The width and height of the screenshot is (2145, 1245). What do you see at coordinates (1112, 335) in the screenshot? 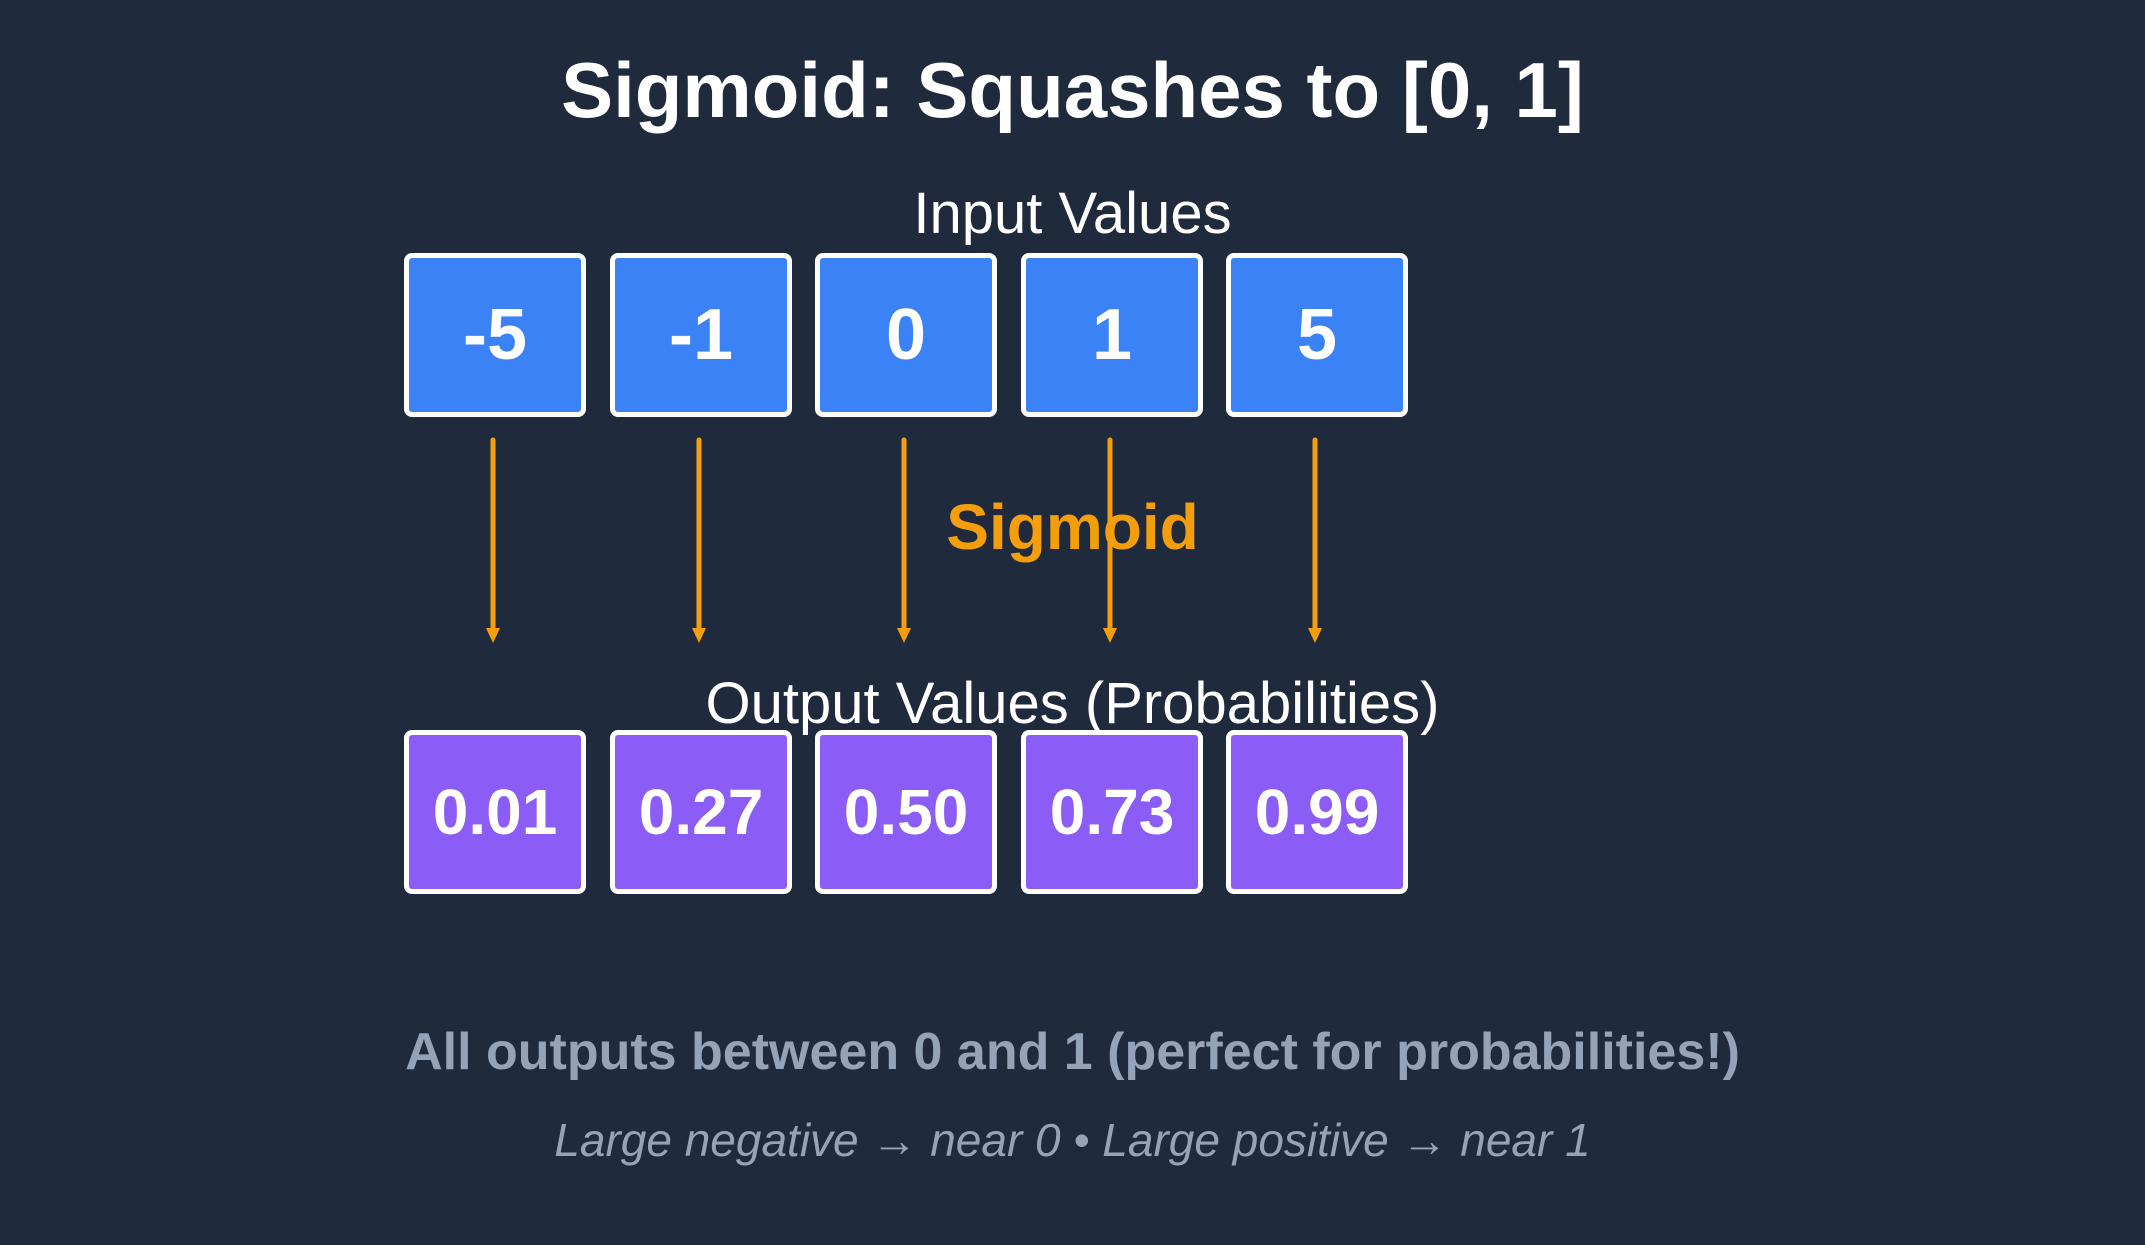
I see `input-box-4: 1` at bounding box center [1112, 335].